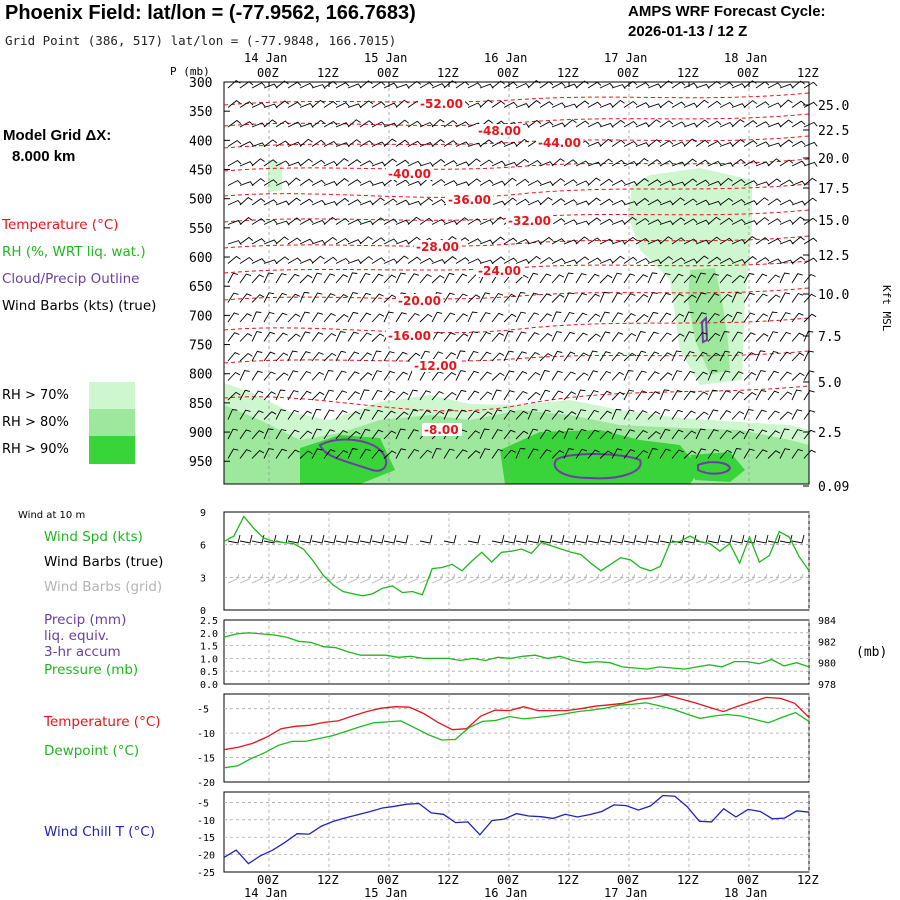 The image size is (900, 900). Describe the element at coordinates (82, 652) in the screenshot. I see `legend-precip-accum: 3-hr accum` at that location.